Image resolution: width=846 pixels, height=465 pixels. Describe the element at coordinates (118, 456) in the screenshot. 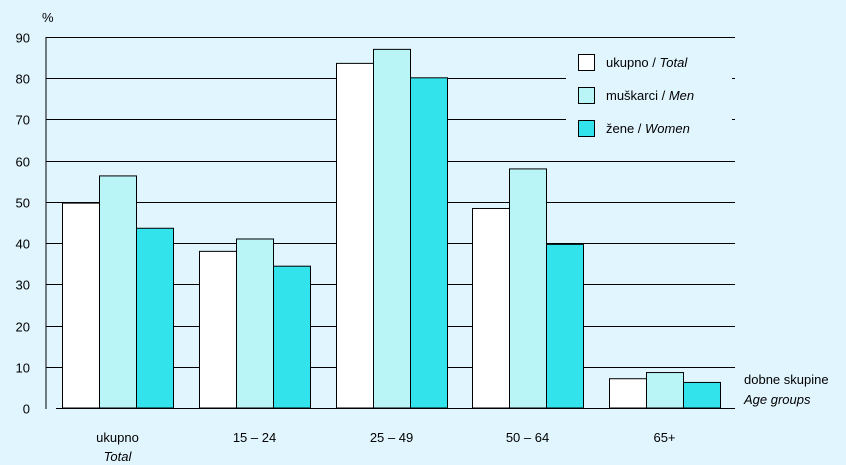

I see `category-label-en: Total` at that location.